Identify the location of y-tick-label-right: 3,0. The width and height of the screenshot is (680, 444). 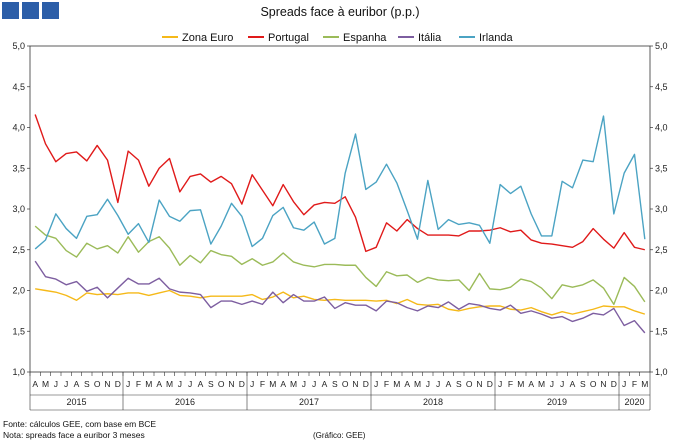
(661, 209).